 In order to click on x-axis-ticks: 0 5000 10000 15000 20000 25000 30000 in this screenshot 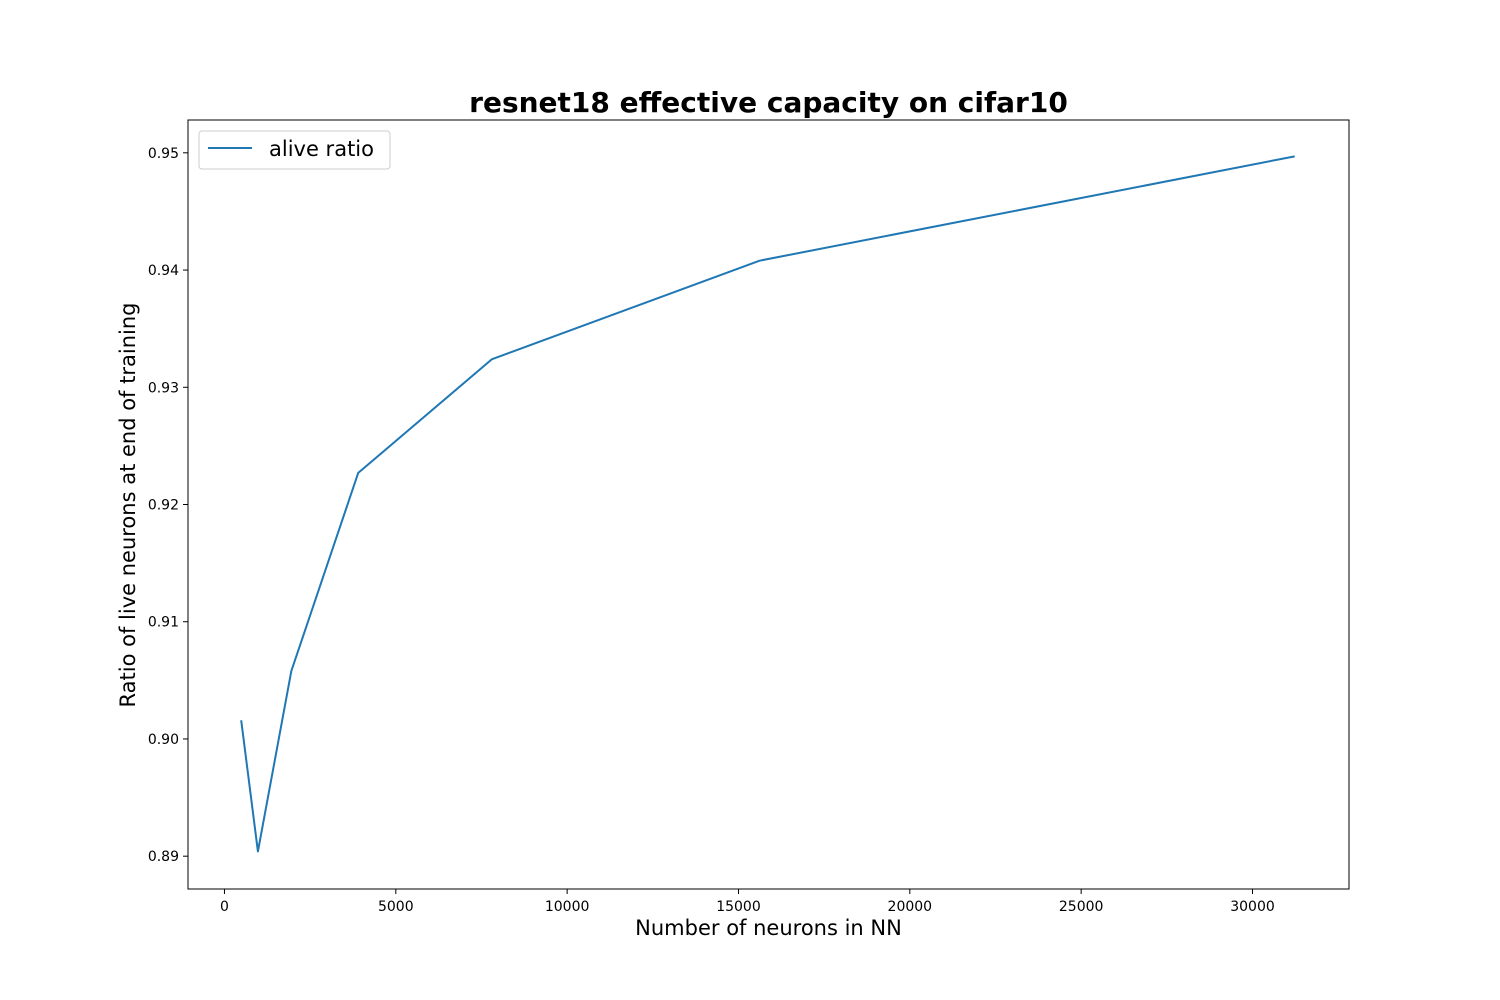, I will do `click(747, 902)`.